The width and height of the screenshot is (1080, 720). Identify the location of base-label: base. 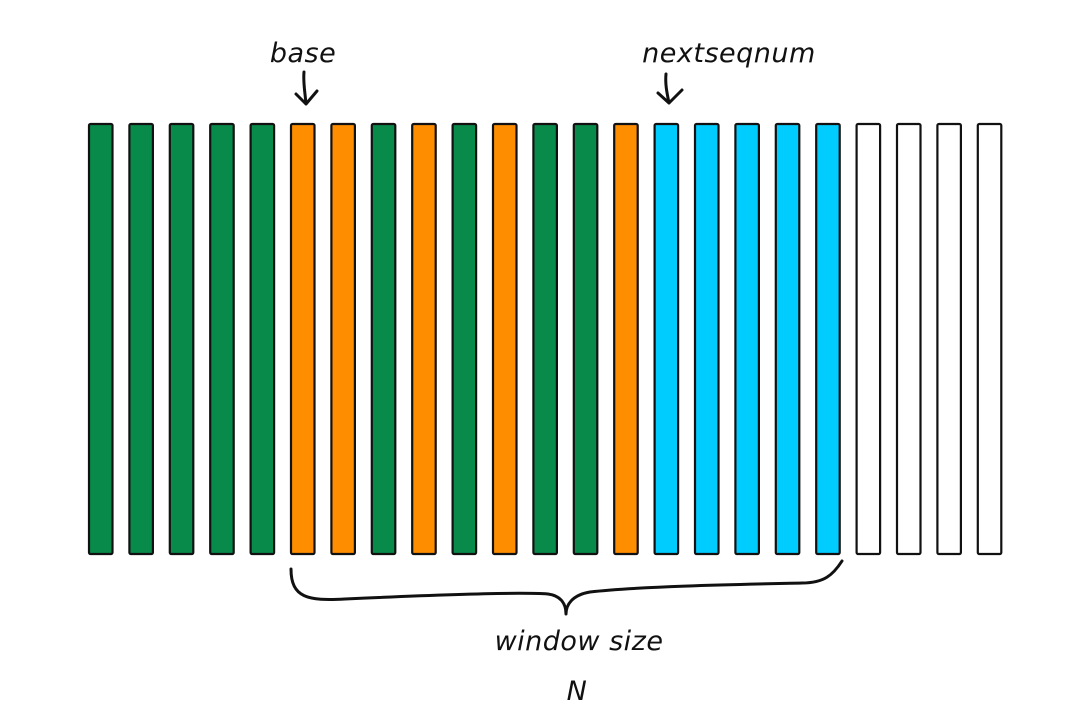
(303, 53).